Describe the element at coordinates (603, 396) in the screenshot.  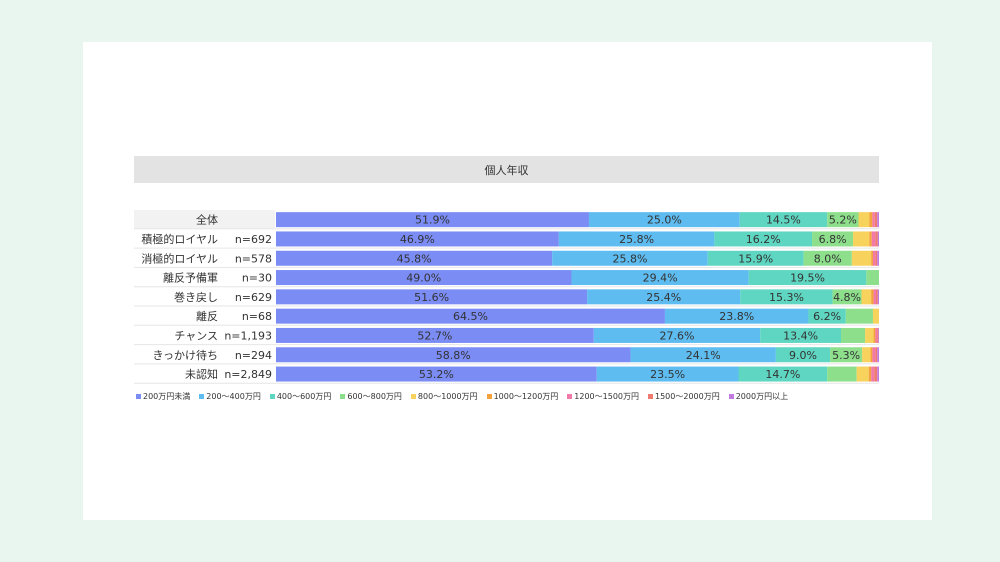
I see `legend-item: 1200～1500万円` at that location.